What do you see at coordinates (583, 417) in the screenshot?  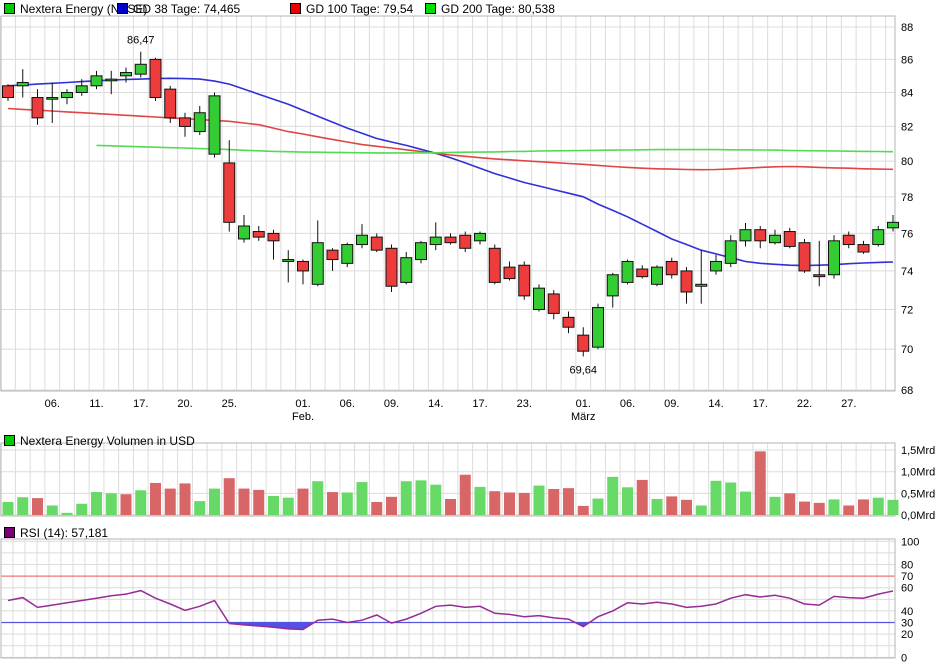 I see `month-axis-label: März` at bounding box center [583, 417].